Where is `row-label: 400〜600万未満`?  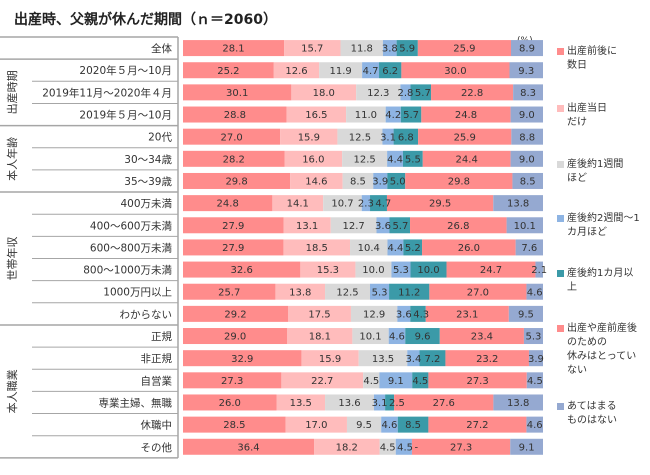 row-label: 400〜600万未満 is located at coordinates (131, 226).